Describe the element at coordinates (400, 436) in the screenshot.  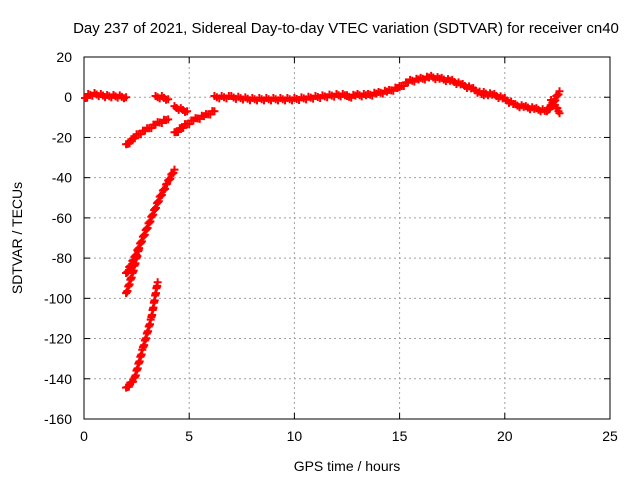
I see `x-tick-label: 15` at that location.